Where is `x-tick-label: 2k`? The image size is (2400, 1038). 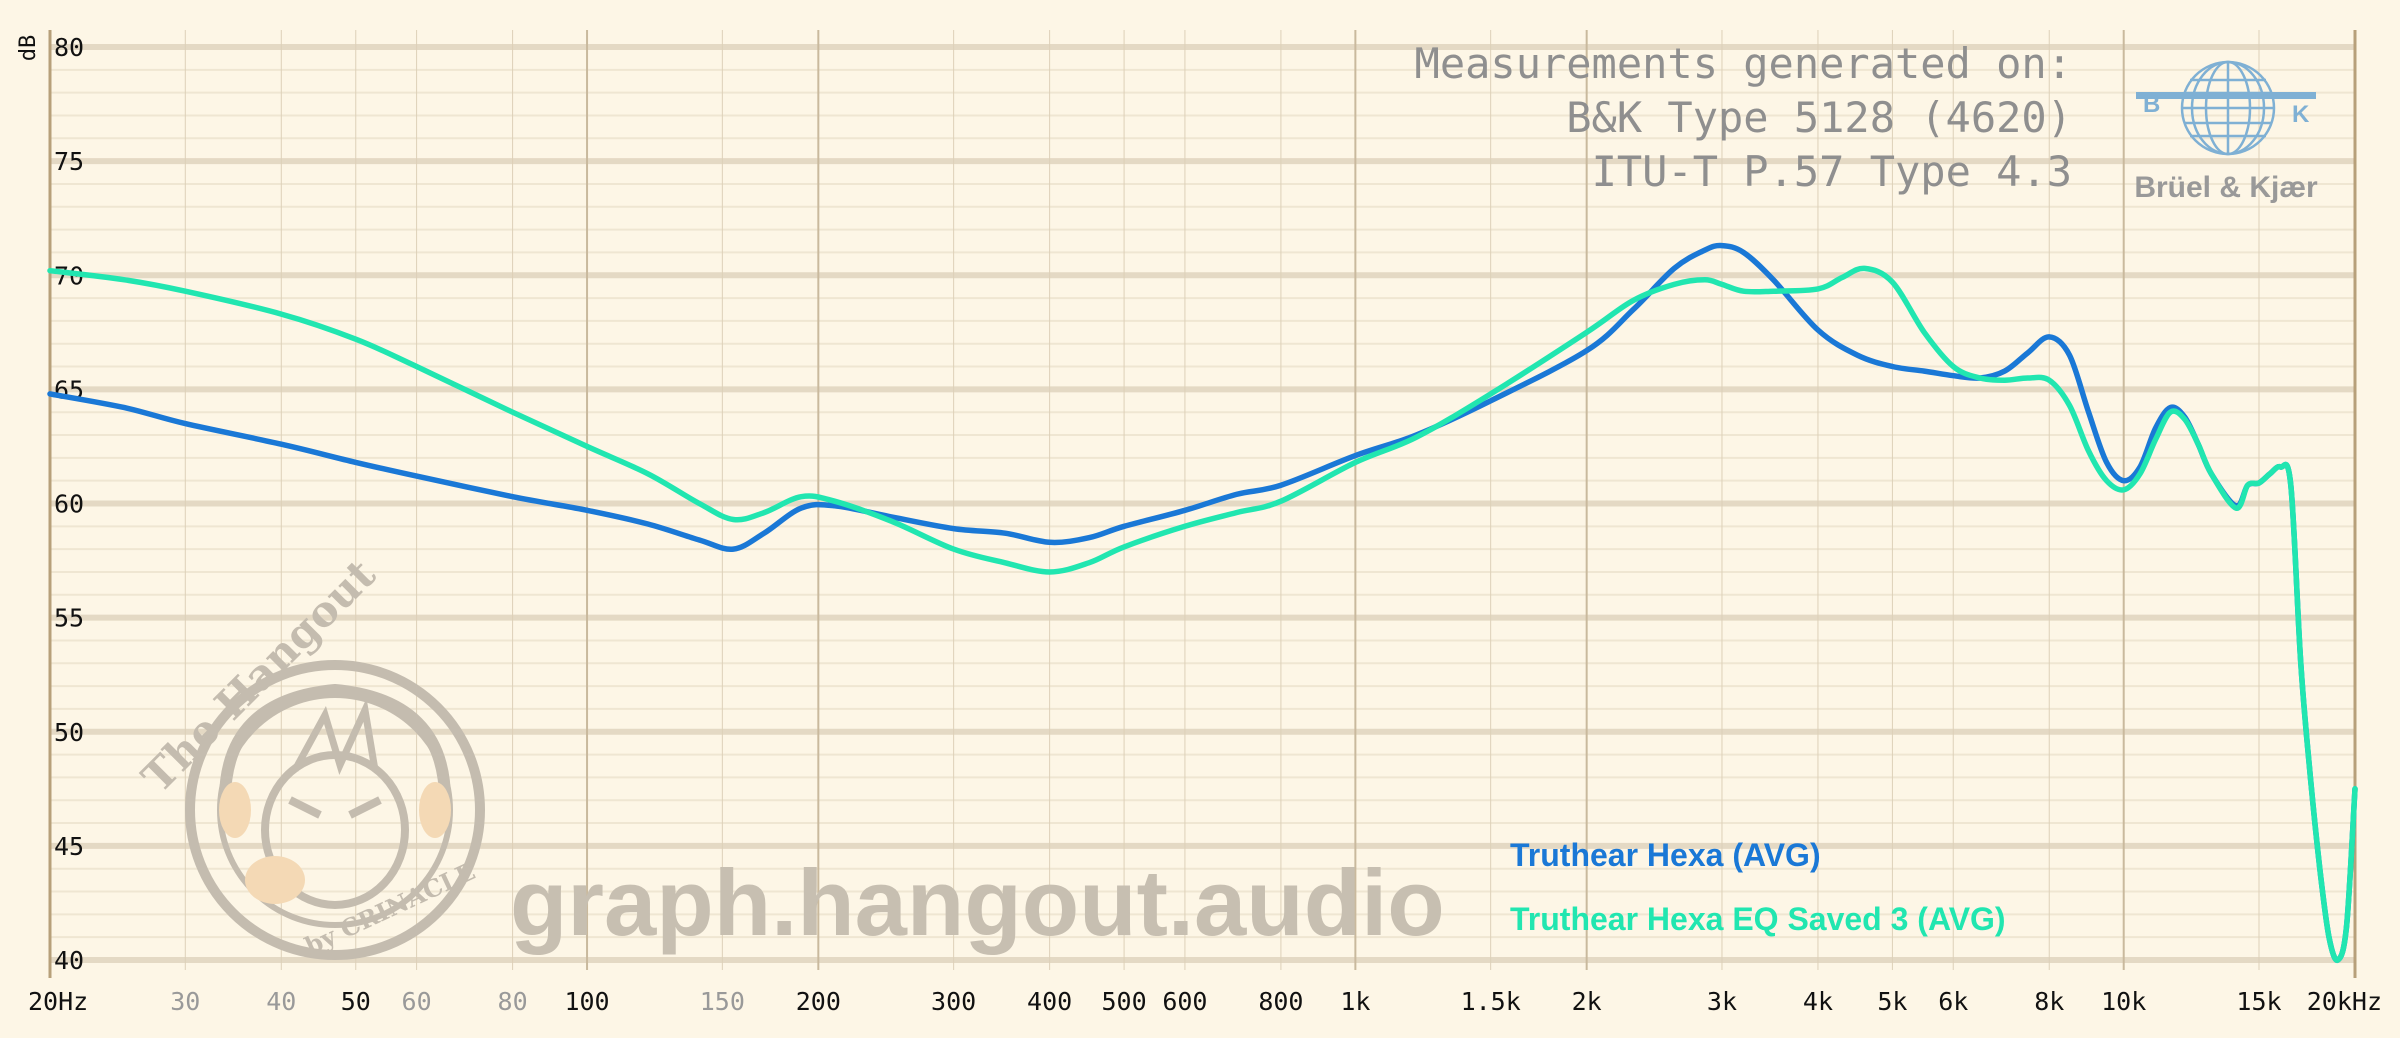 x-tick-label: 2k is located at coordinates (1587, 1001).